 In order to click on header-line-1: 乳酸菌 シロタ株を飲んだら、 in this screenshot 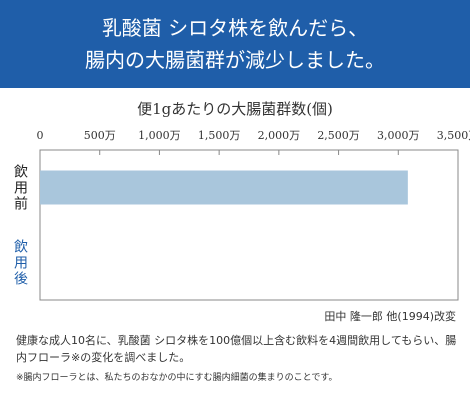, I will do `click(235, 28)`.